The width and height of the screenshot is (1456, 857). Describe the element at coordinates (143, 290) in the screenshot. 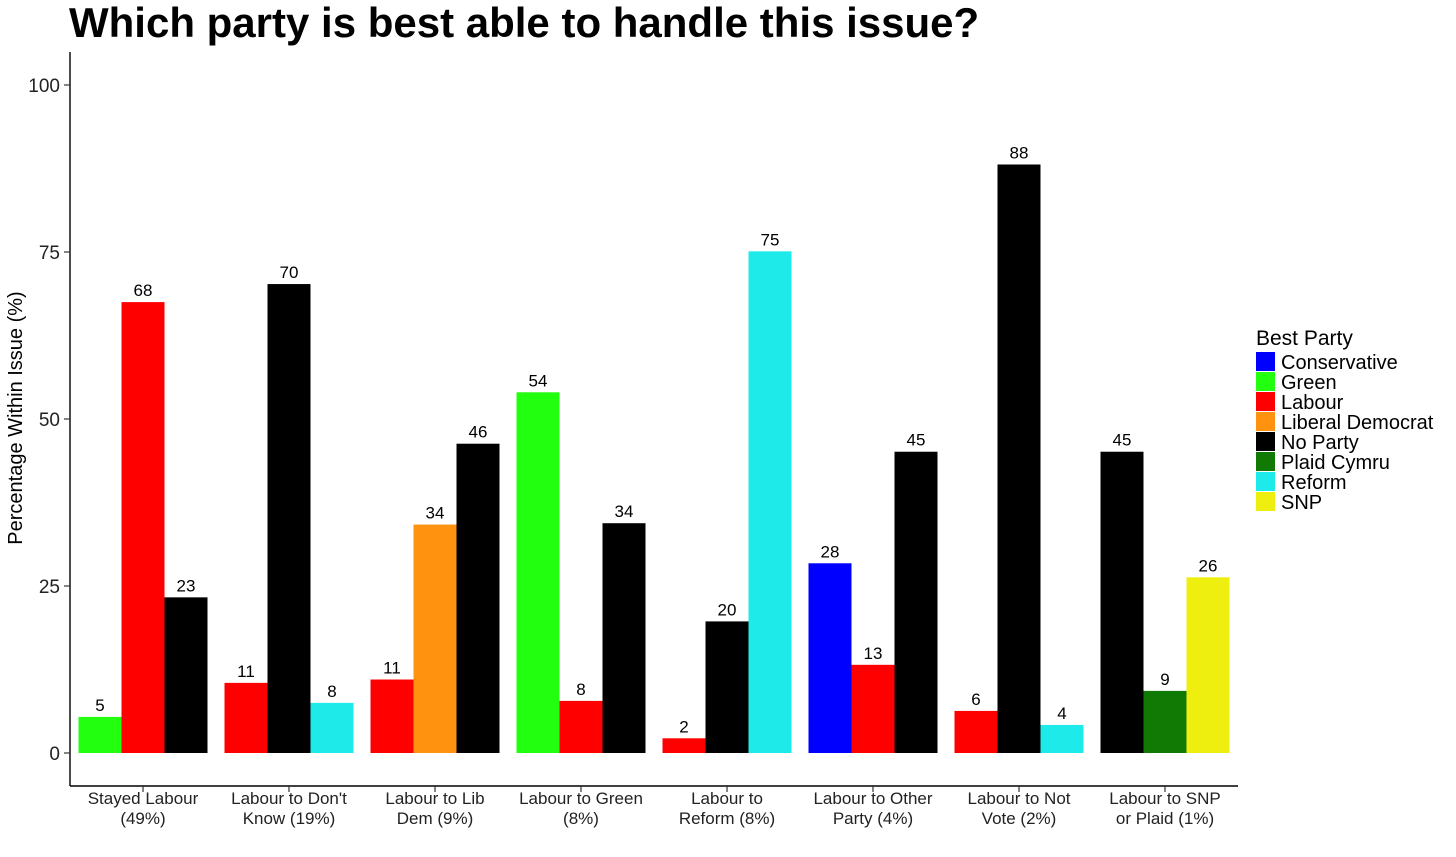

I see `data-label: 68` at that location.